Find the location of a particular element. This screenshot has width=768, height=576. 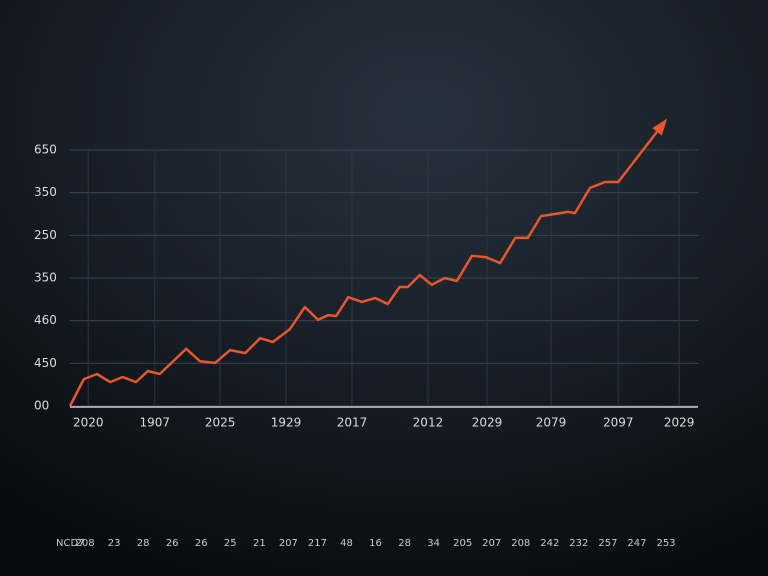

footer-label: 205 is located at coordinates (462, 543).